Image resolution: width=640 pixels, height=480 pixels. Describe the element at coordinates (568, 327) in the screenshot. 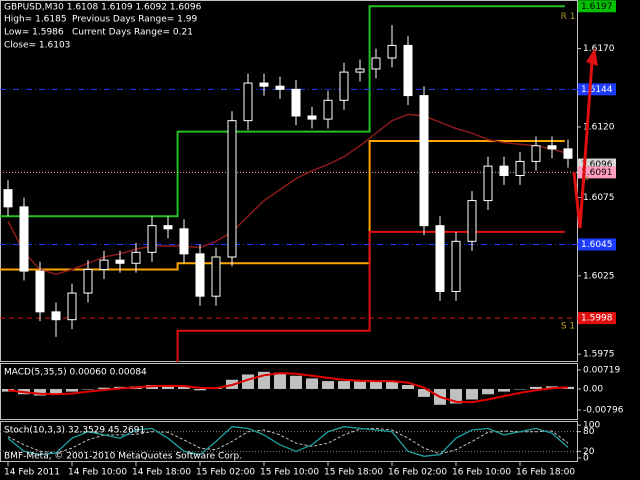

I see `level-label: S 1` at that location.